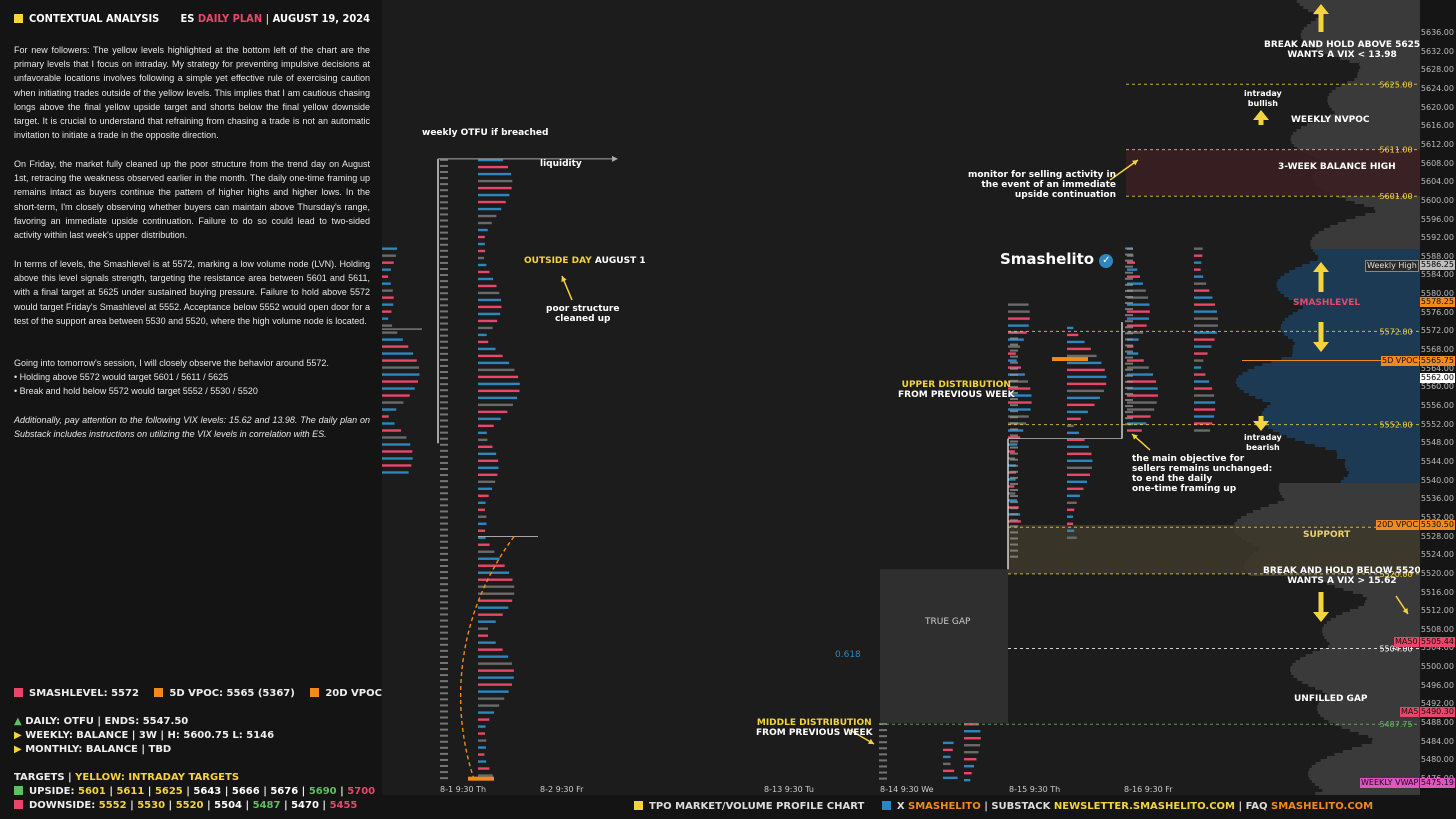  Describe the element at coordinates (1322, 806) in the screenshot. I see `footer-faq-link: SMASHELITO.COM` at that location.